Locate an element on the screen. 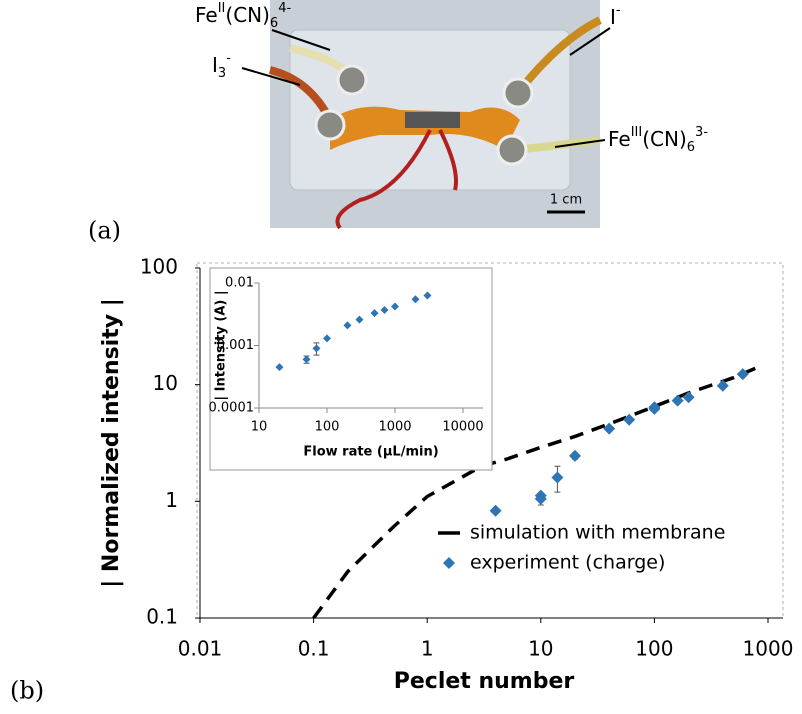 This screenshot has height=714, width=802. x-tick-label: 1 is located at coordinates (427, 649).